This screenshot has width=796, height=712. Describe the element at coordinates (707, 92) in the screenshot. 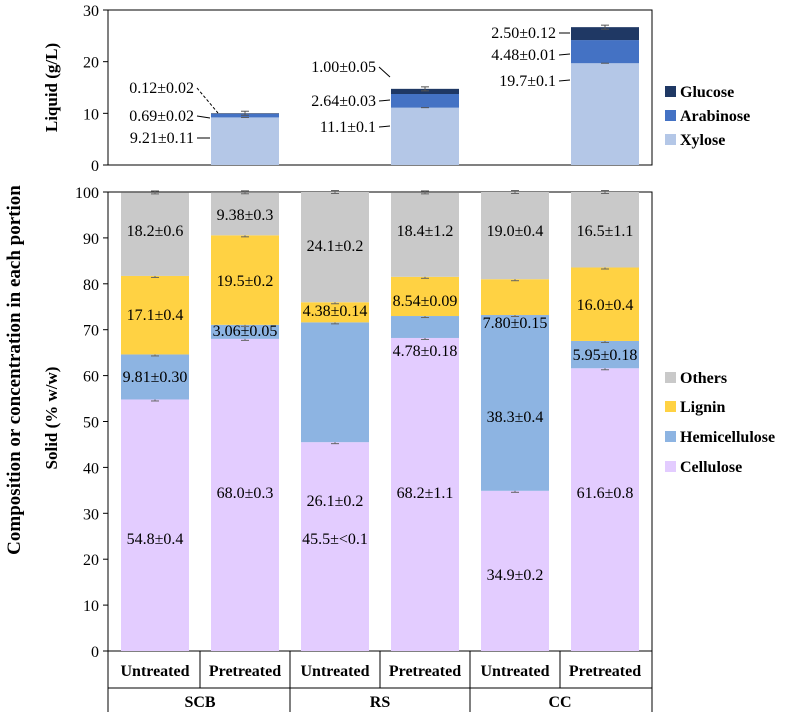

I see `legend-label-glucose: Glucose` at that location.